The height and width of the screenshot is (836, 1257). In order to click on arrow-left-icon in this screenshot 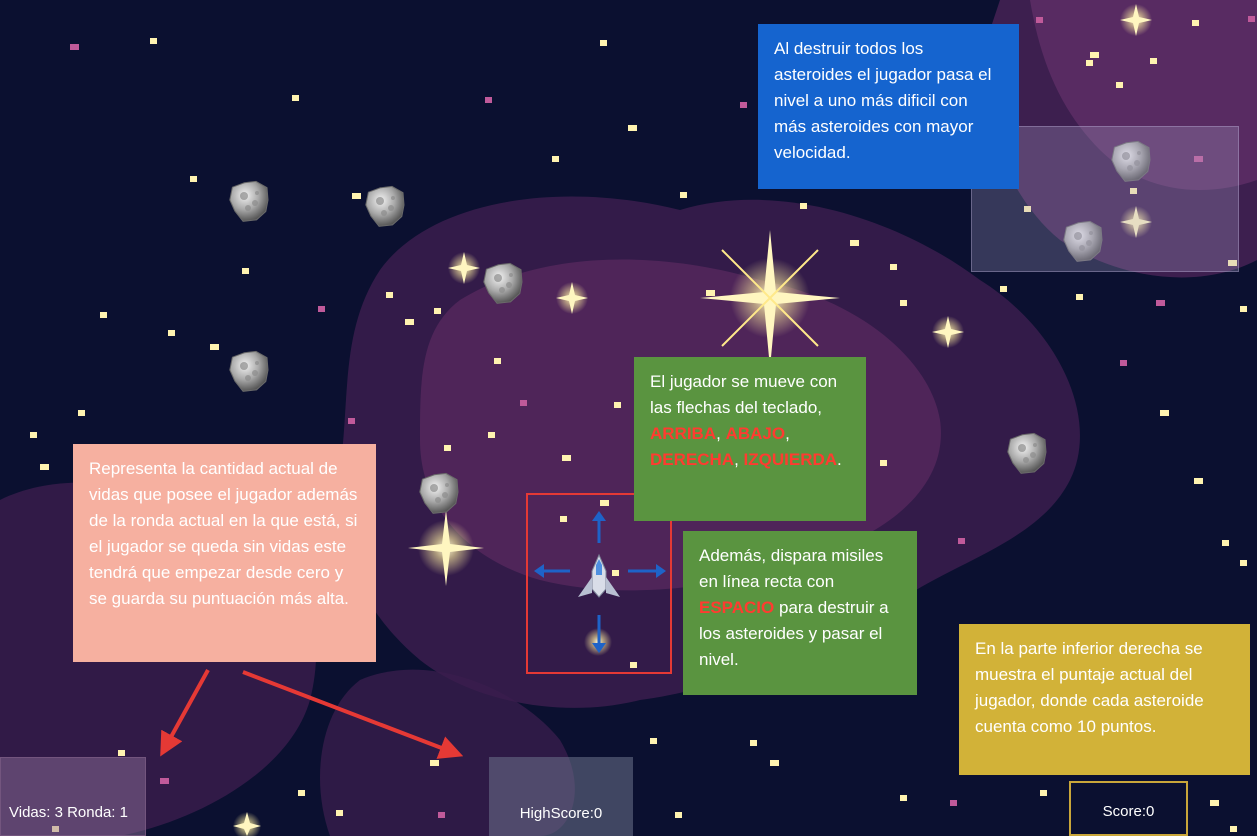, I will do `click(552, 571)`.